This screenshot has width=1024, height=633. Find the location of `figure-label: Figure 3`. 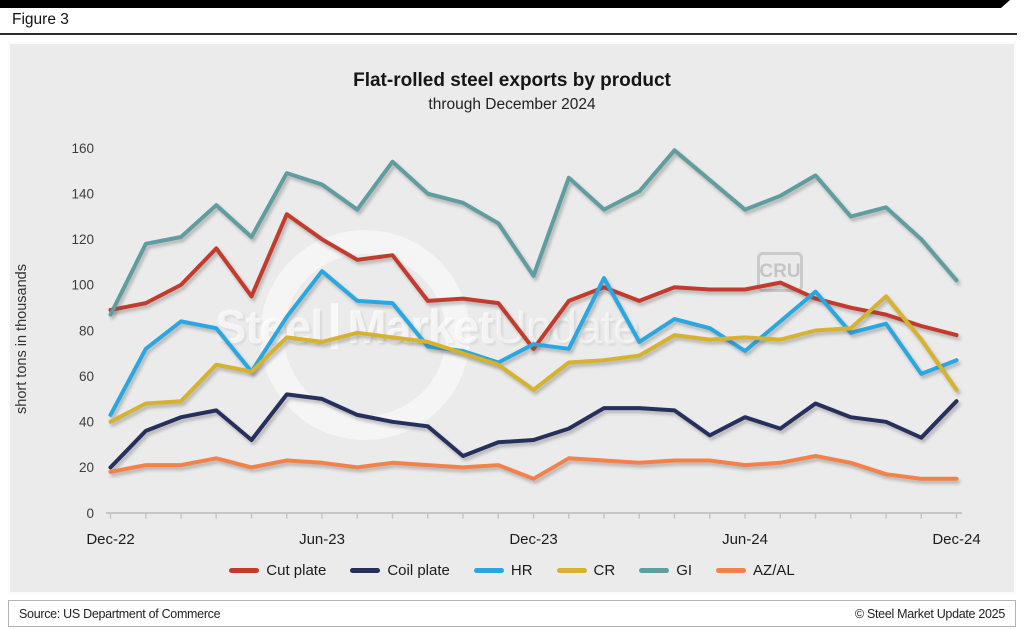

figure-label: Figure 3 is located at coordinates (40, 19).